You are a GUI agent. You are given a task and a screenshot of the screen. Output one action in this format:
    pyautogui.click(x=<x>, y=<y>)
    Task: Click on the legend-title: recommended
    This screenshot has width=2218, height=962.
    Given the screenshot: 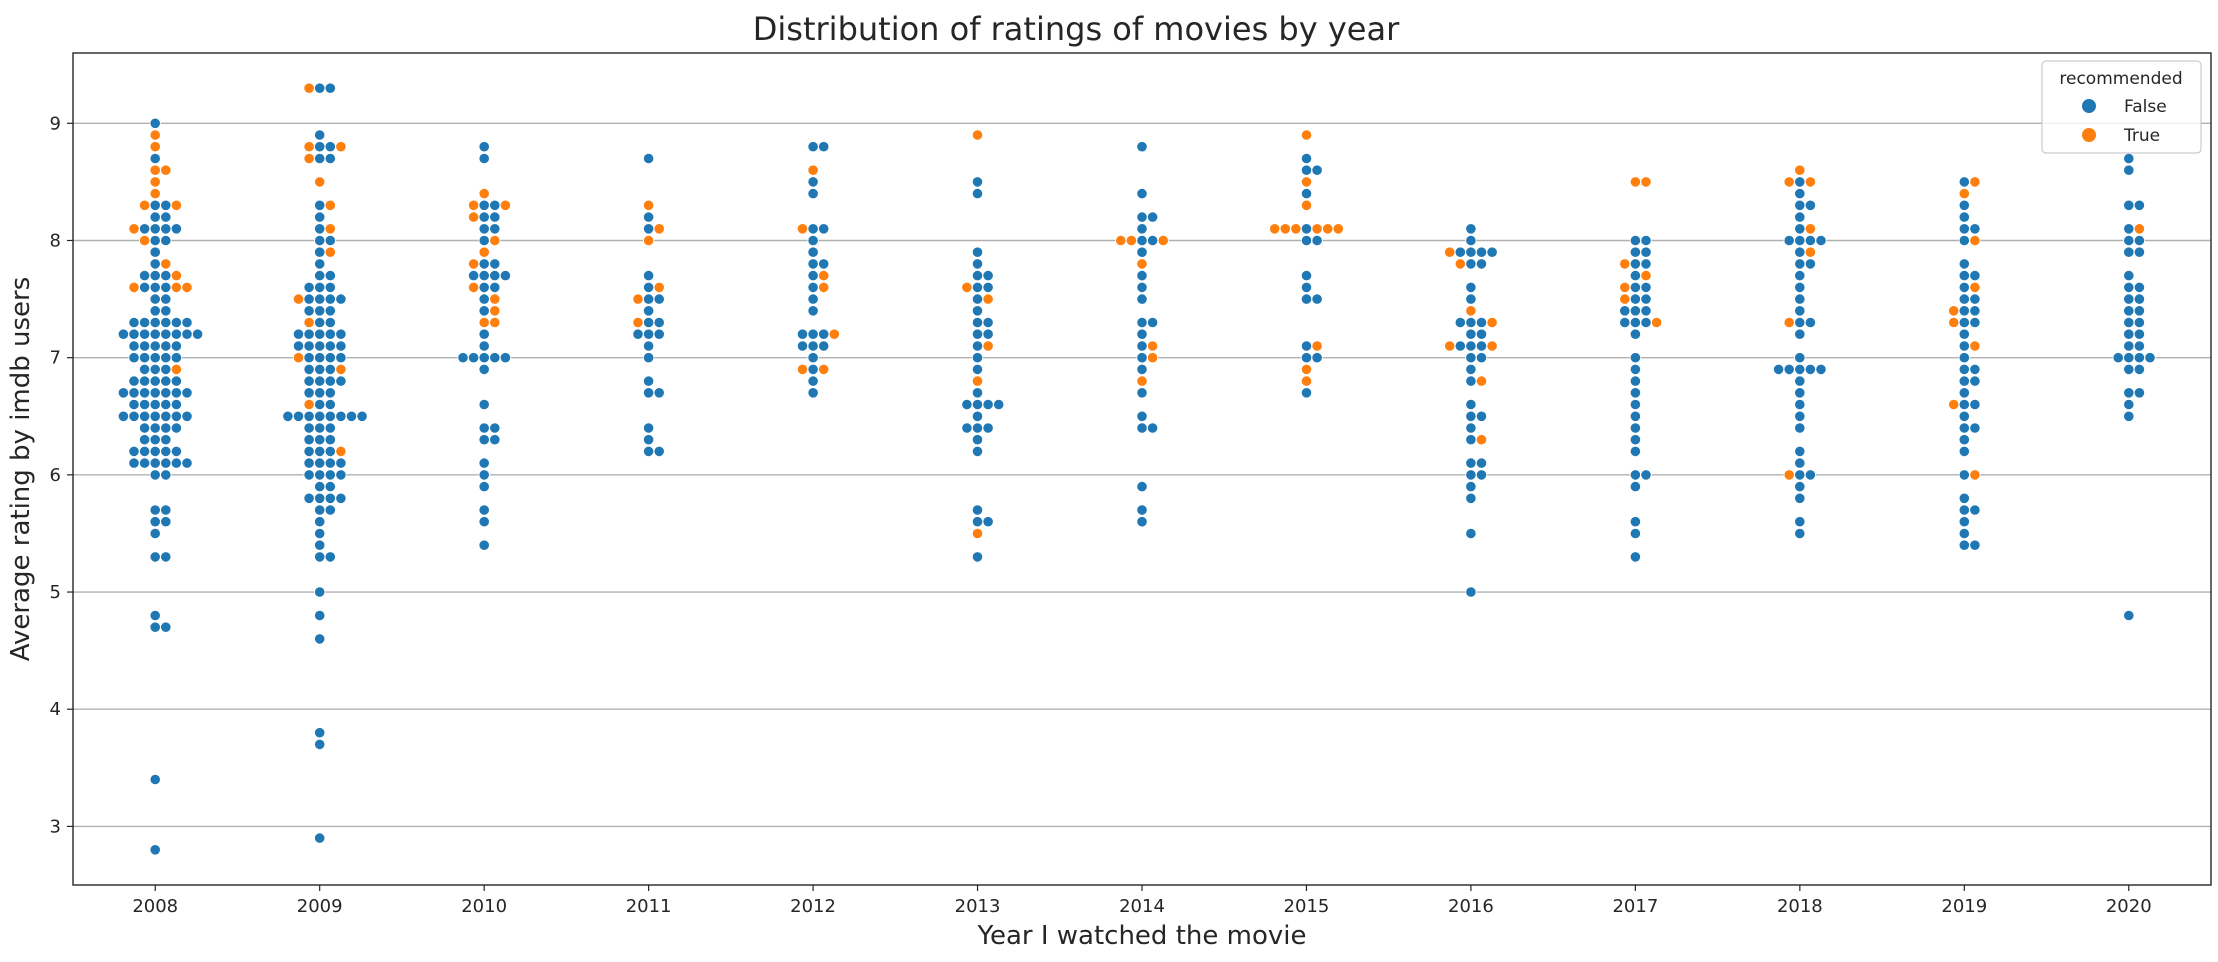 What is the action you would take?
    pyautogui.click(x=2120, y=79)
    